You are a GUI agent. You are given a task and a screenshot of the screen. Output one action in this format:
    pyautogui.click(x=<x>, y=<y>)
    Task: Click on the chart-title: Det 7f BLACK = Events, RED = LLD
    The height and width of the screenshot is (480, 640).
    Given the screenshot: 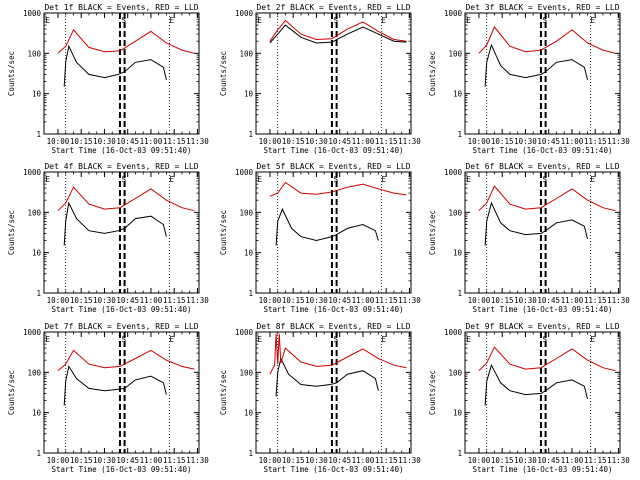 What is the action you would take?
    pyautogui.click(x=121, y=326)
    